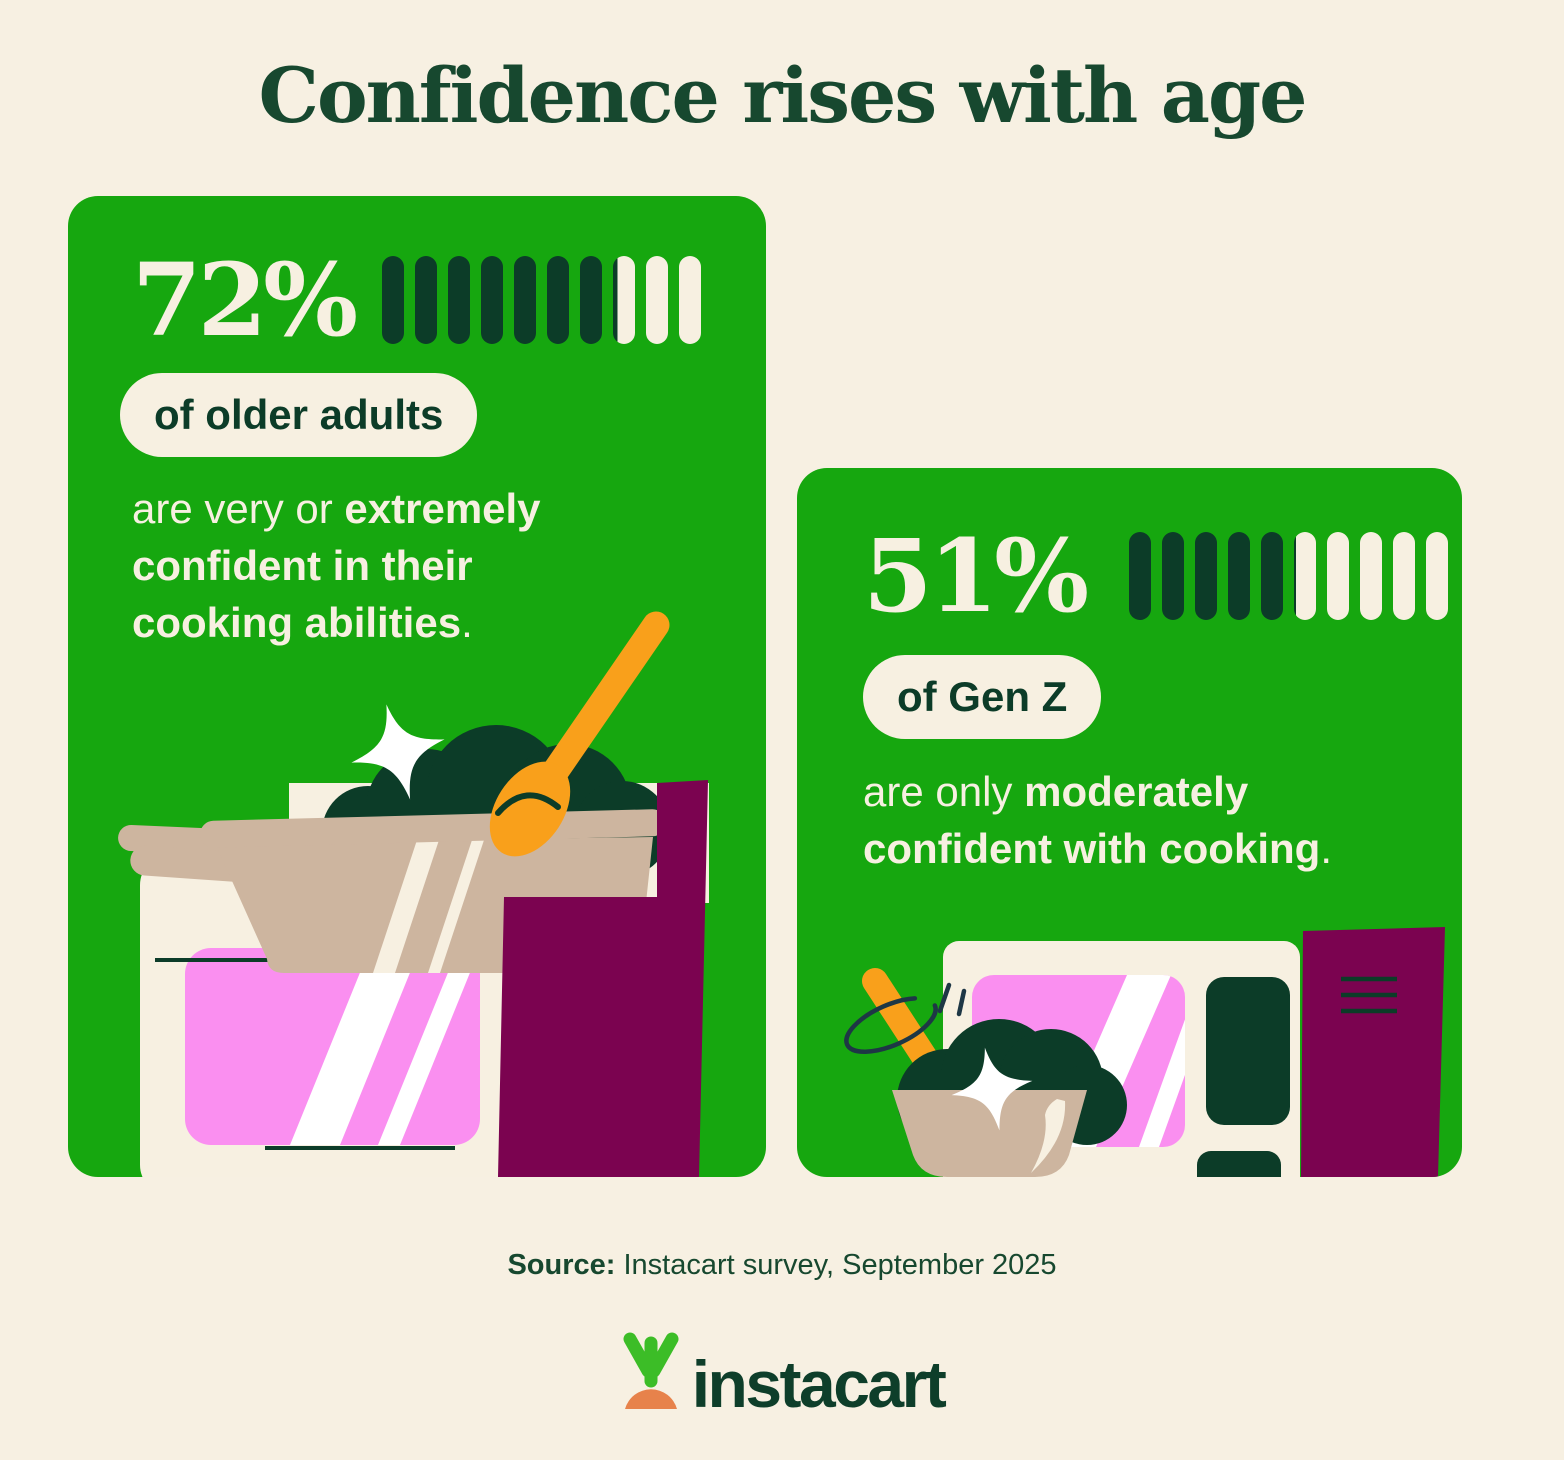 The width and height of the screenshot is (1564, 1460). What do you see at coordinates (1239, 1164) in the screenshot?
I see `control-button` at bounding box center [1239, 1164].